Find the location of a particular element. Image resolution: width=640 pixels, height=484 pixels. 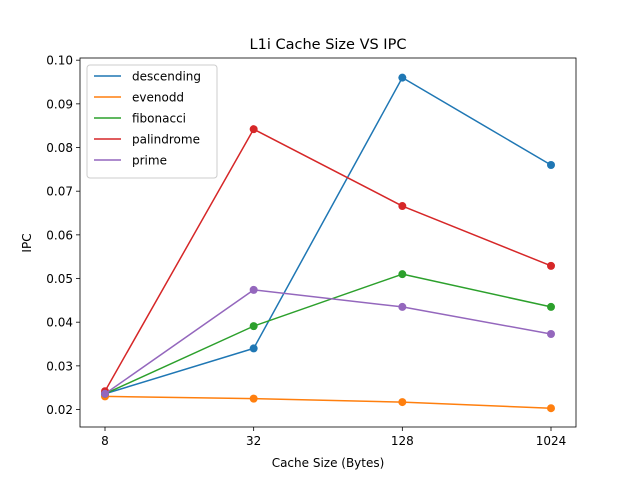

y-tick-label: 0.02 is located at coordinates (59, 410).